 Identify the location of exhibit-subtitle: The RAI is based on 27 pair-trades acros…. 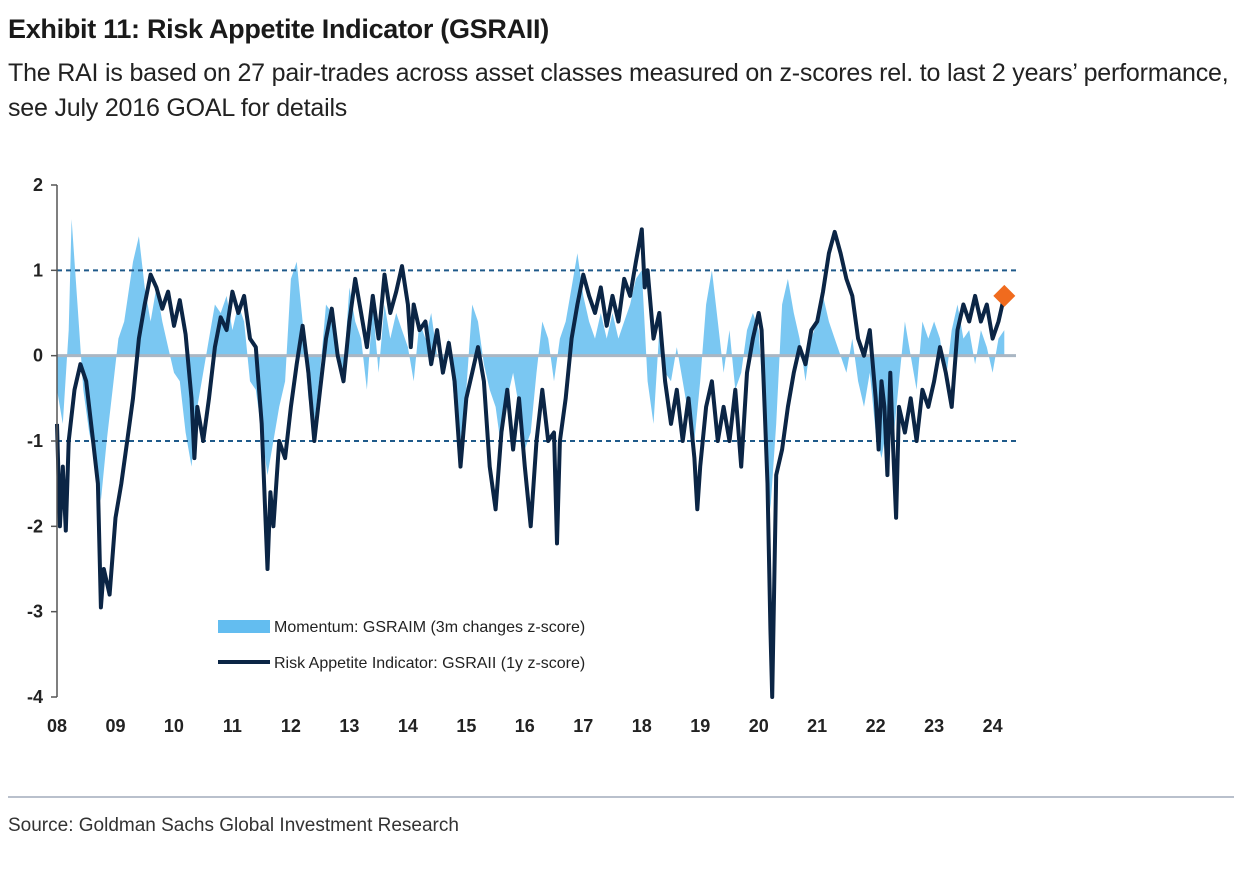
(618, 90).